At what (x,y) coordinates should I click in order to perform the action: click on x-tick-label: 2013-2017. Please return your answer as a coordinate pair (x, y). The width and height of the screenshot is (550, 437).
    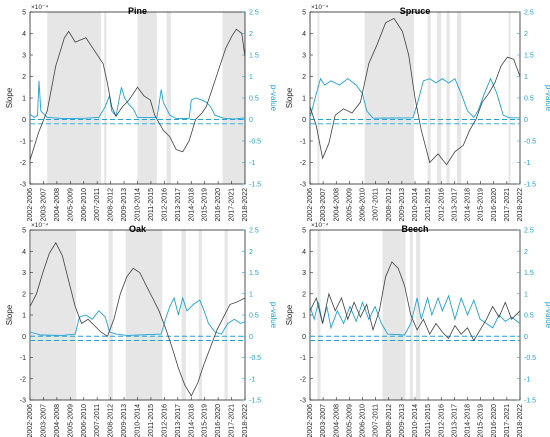
    Looking at the image, I should click on (178, 420).